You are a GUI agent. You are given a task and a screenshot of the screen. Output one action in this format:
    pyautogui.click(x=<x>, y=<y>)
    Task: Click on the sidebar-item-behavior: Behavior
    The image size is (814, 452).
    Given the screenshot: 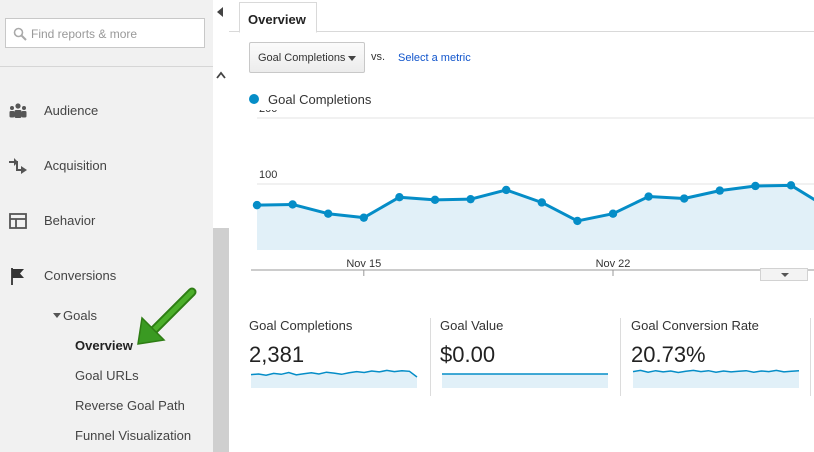 What is the action you would take?
    pyautogui.click(x=106, y=221)
    